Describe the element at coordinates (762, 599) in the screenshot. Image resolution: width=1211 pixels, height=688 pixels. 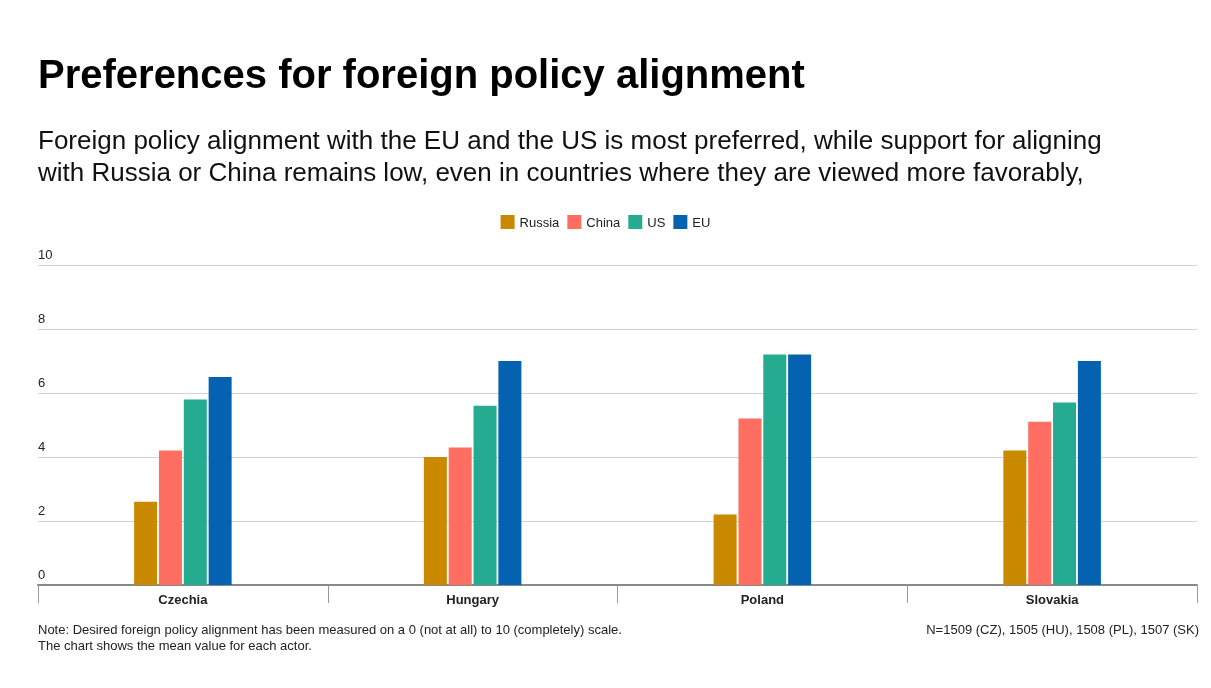
I see `x-tick-label: Poland` at that location.